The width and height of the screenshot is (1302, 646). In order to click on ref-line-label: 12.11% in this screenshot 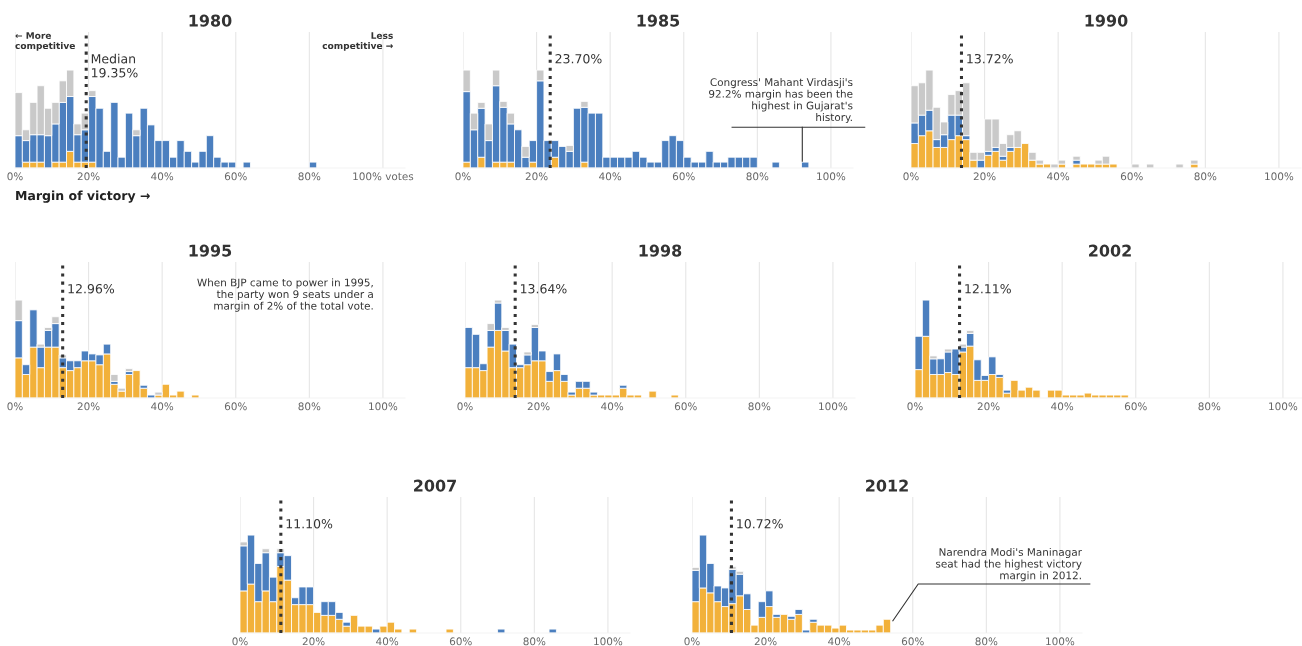, I will do `click(988, 288)`.